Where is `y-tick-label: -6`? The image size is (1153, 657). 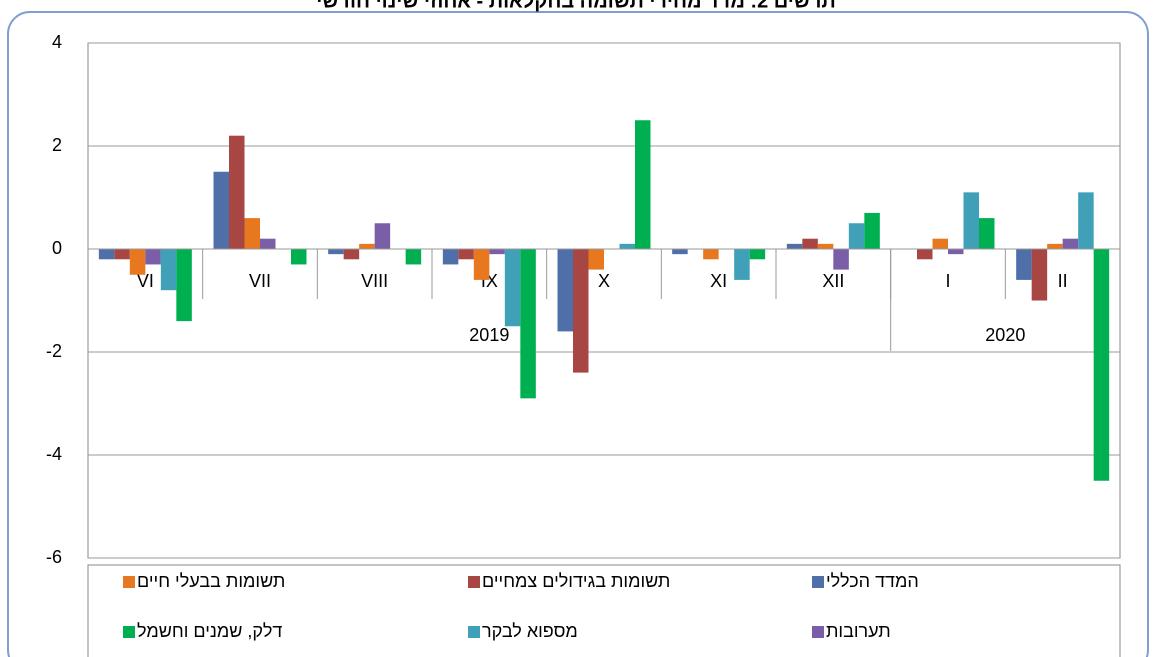 y-tick-label: -6 is located at coordinates (54, 557).